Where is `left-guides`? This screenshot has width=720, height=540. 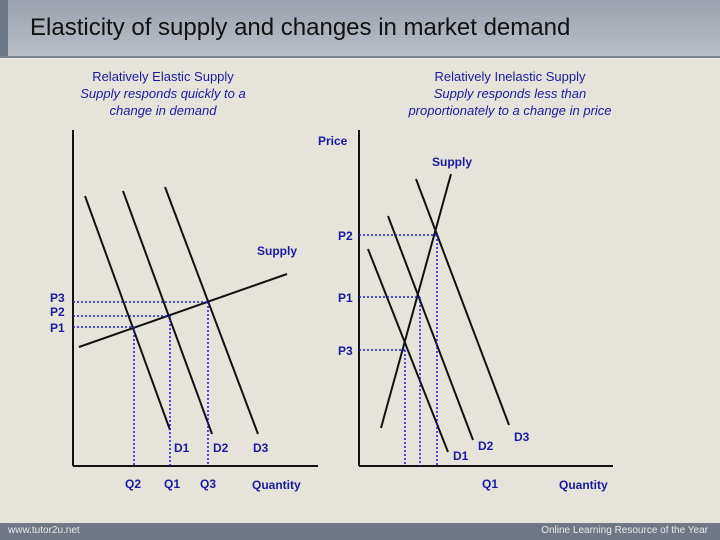
left-guides is located at coordinates (141, 383).